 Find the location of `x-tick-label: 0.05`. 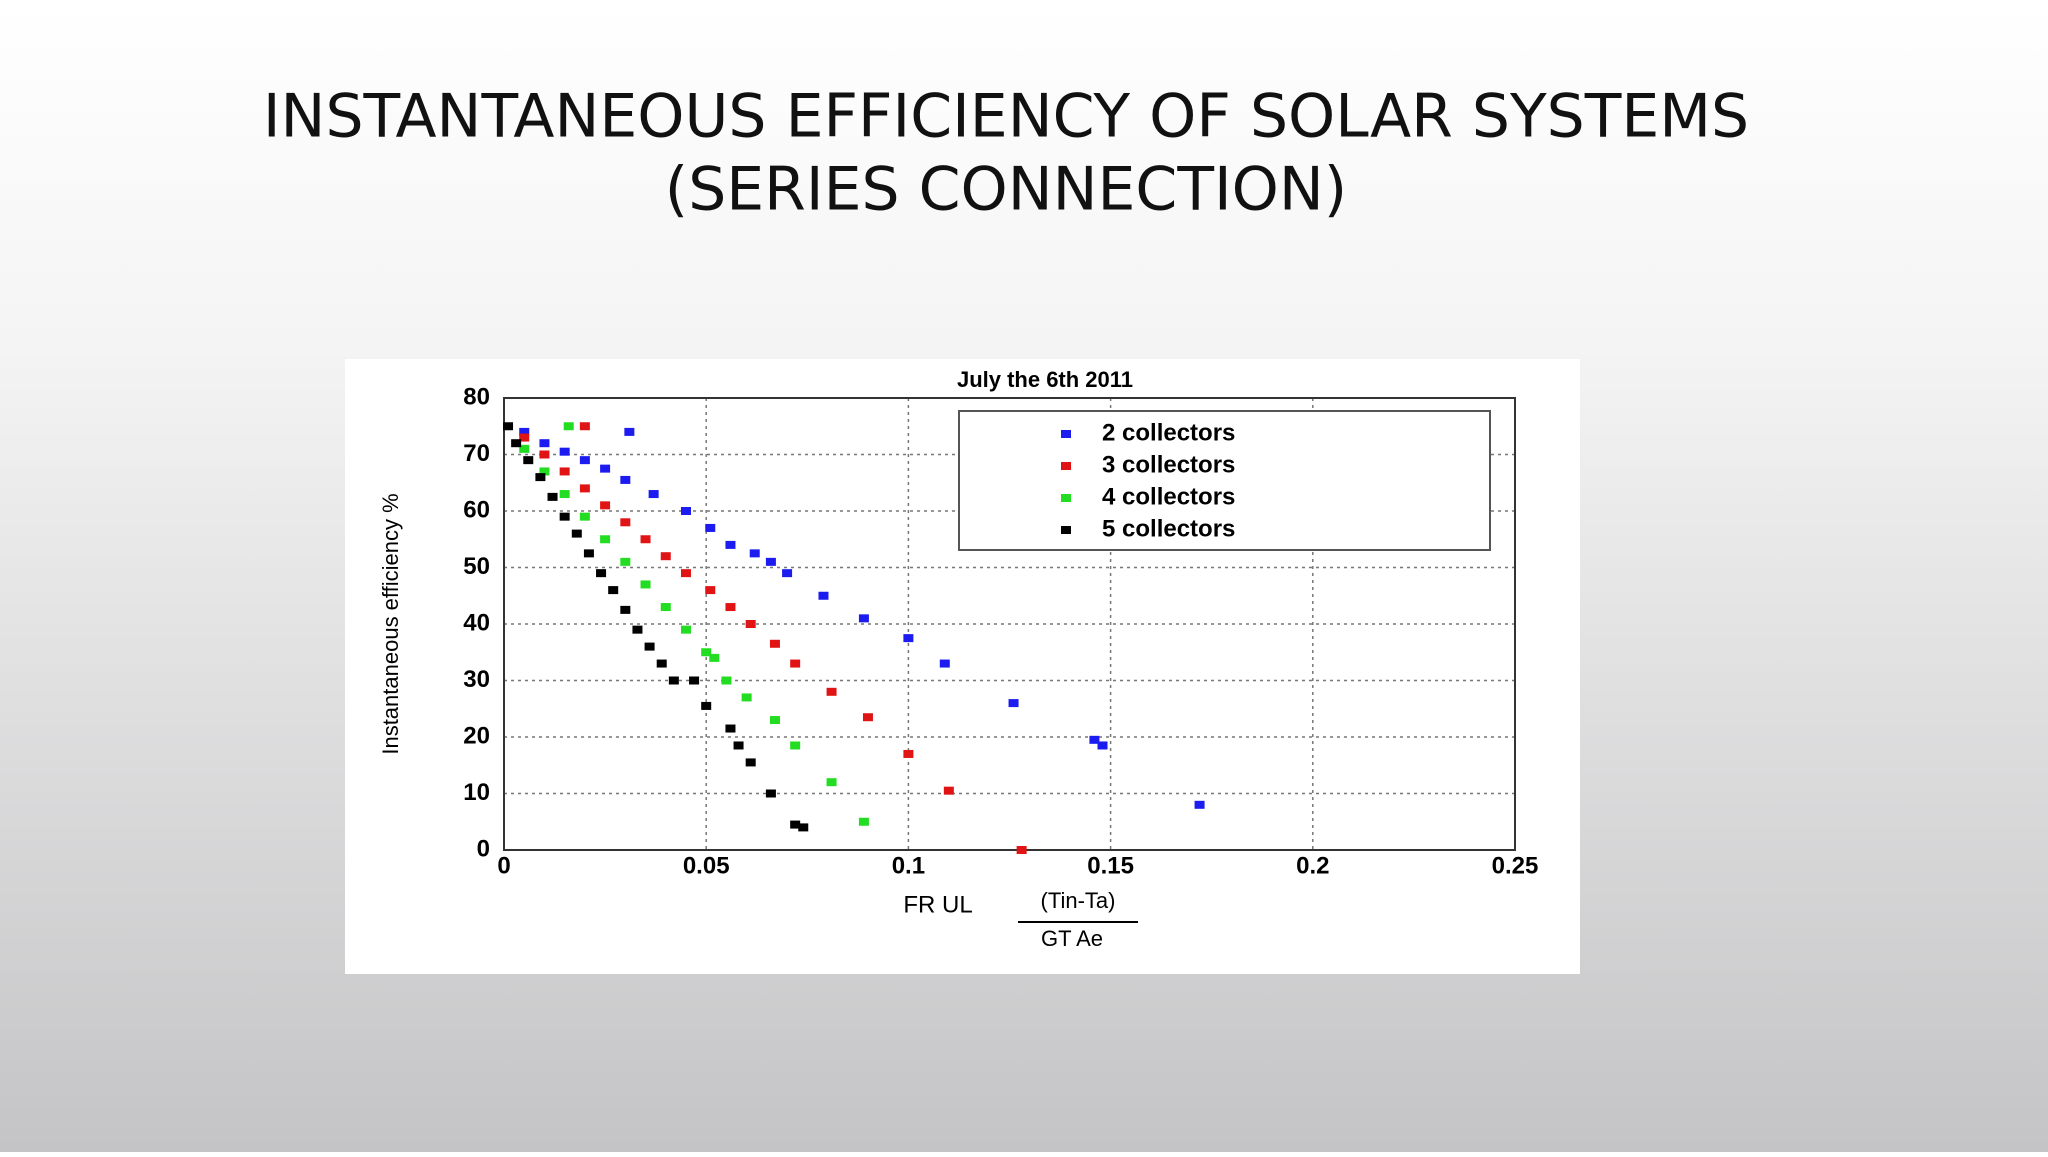

x-tick-label: 0.05 is located at coordinates (706, 865).